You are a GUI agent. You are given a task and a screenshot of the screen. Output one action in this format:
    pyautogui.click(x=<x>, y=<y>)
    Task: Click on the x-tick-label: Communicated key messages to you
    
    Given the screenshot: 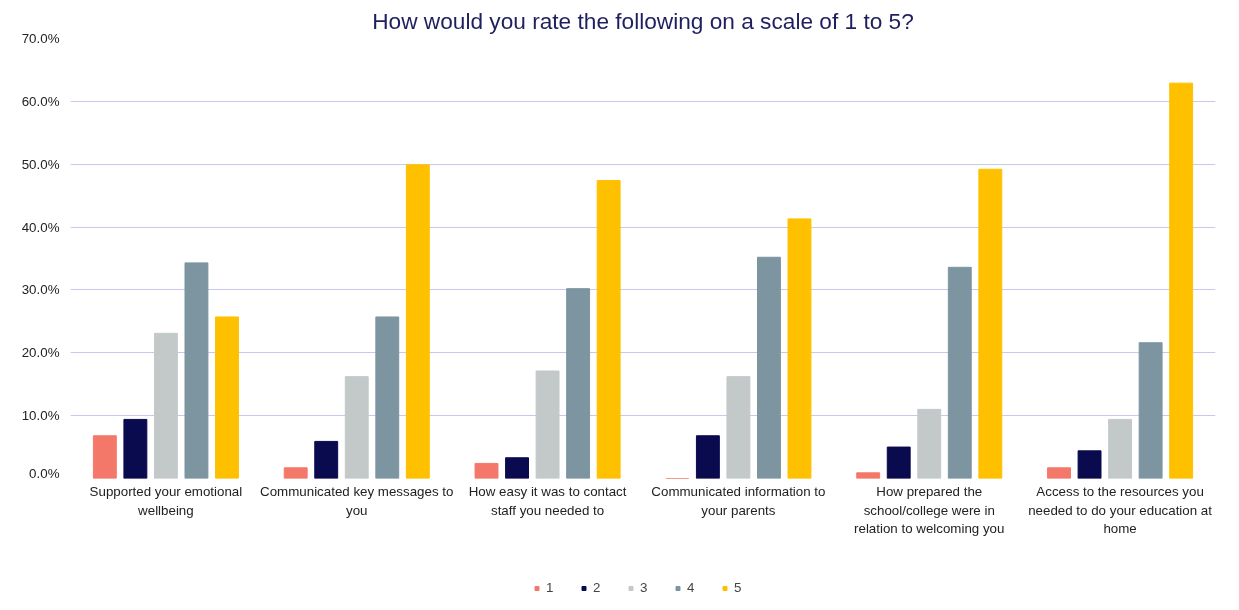 What is the action you would take?
    pyautogui.click(x=357, y=500)
    